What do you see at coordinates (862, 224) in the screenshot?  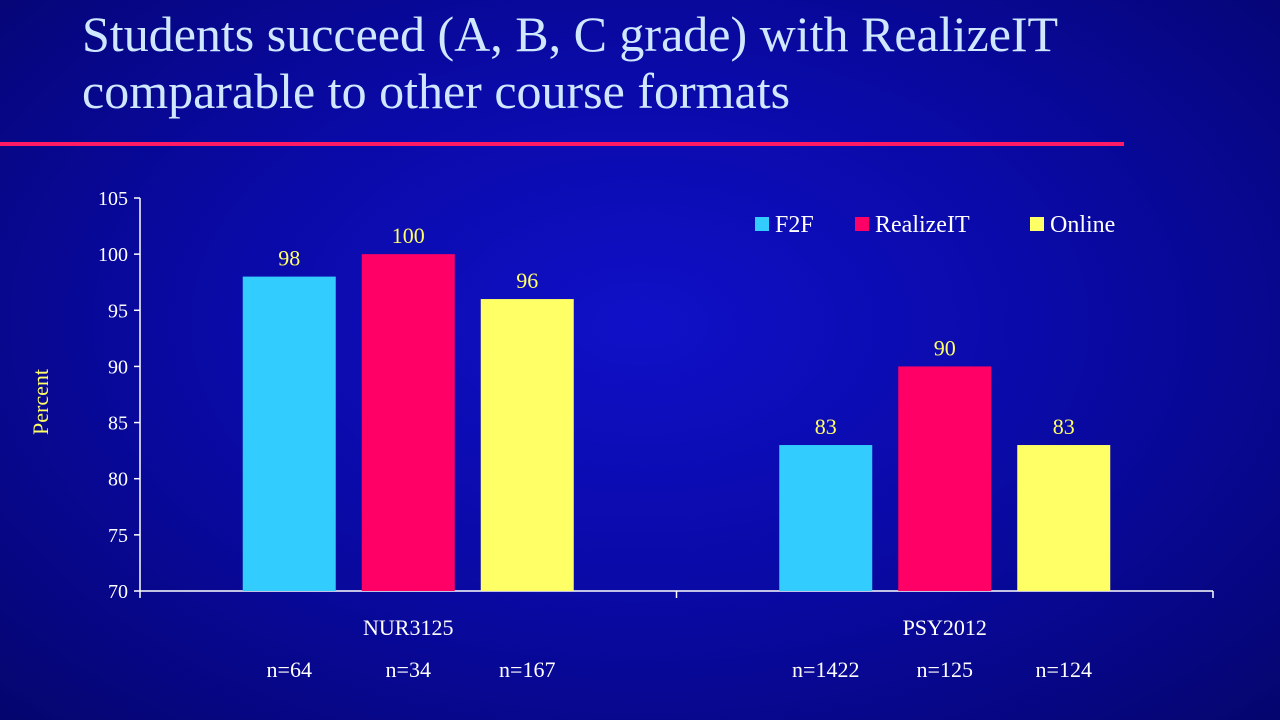 I see `legend-swatch-realizeit` at bounding box center [862, 224].